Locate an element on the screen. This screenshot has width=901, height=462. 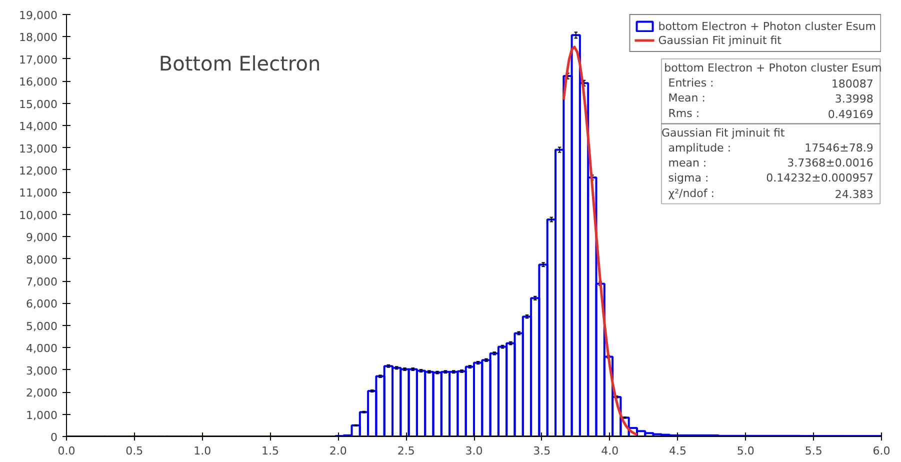
annotation: 0.49169 is located at coordinates (851, 114).